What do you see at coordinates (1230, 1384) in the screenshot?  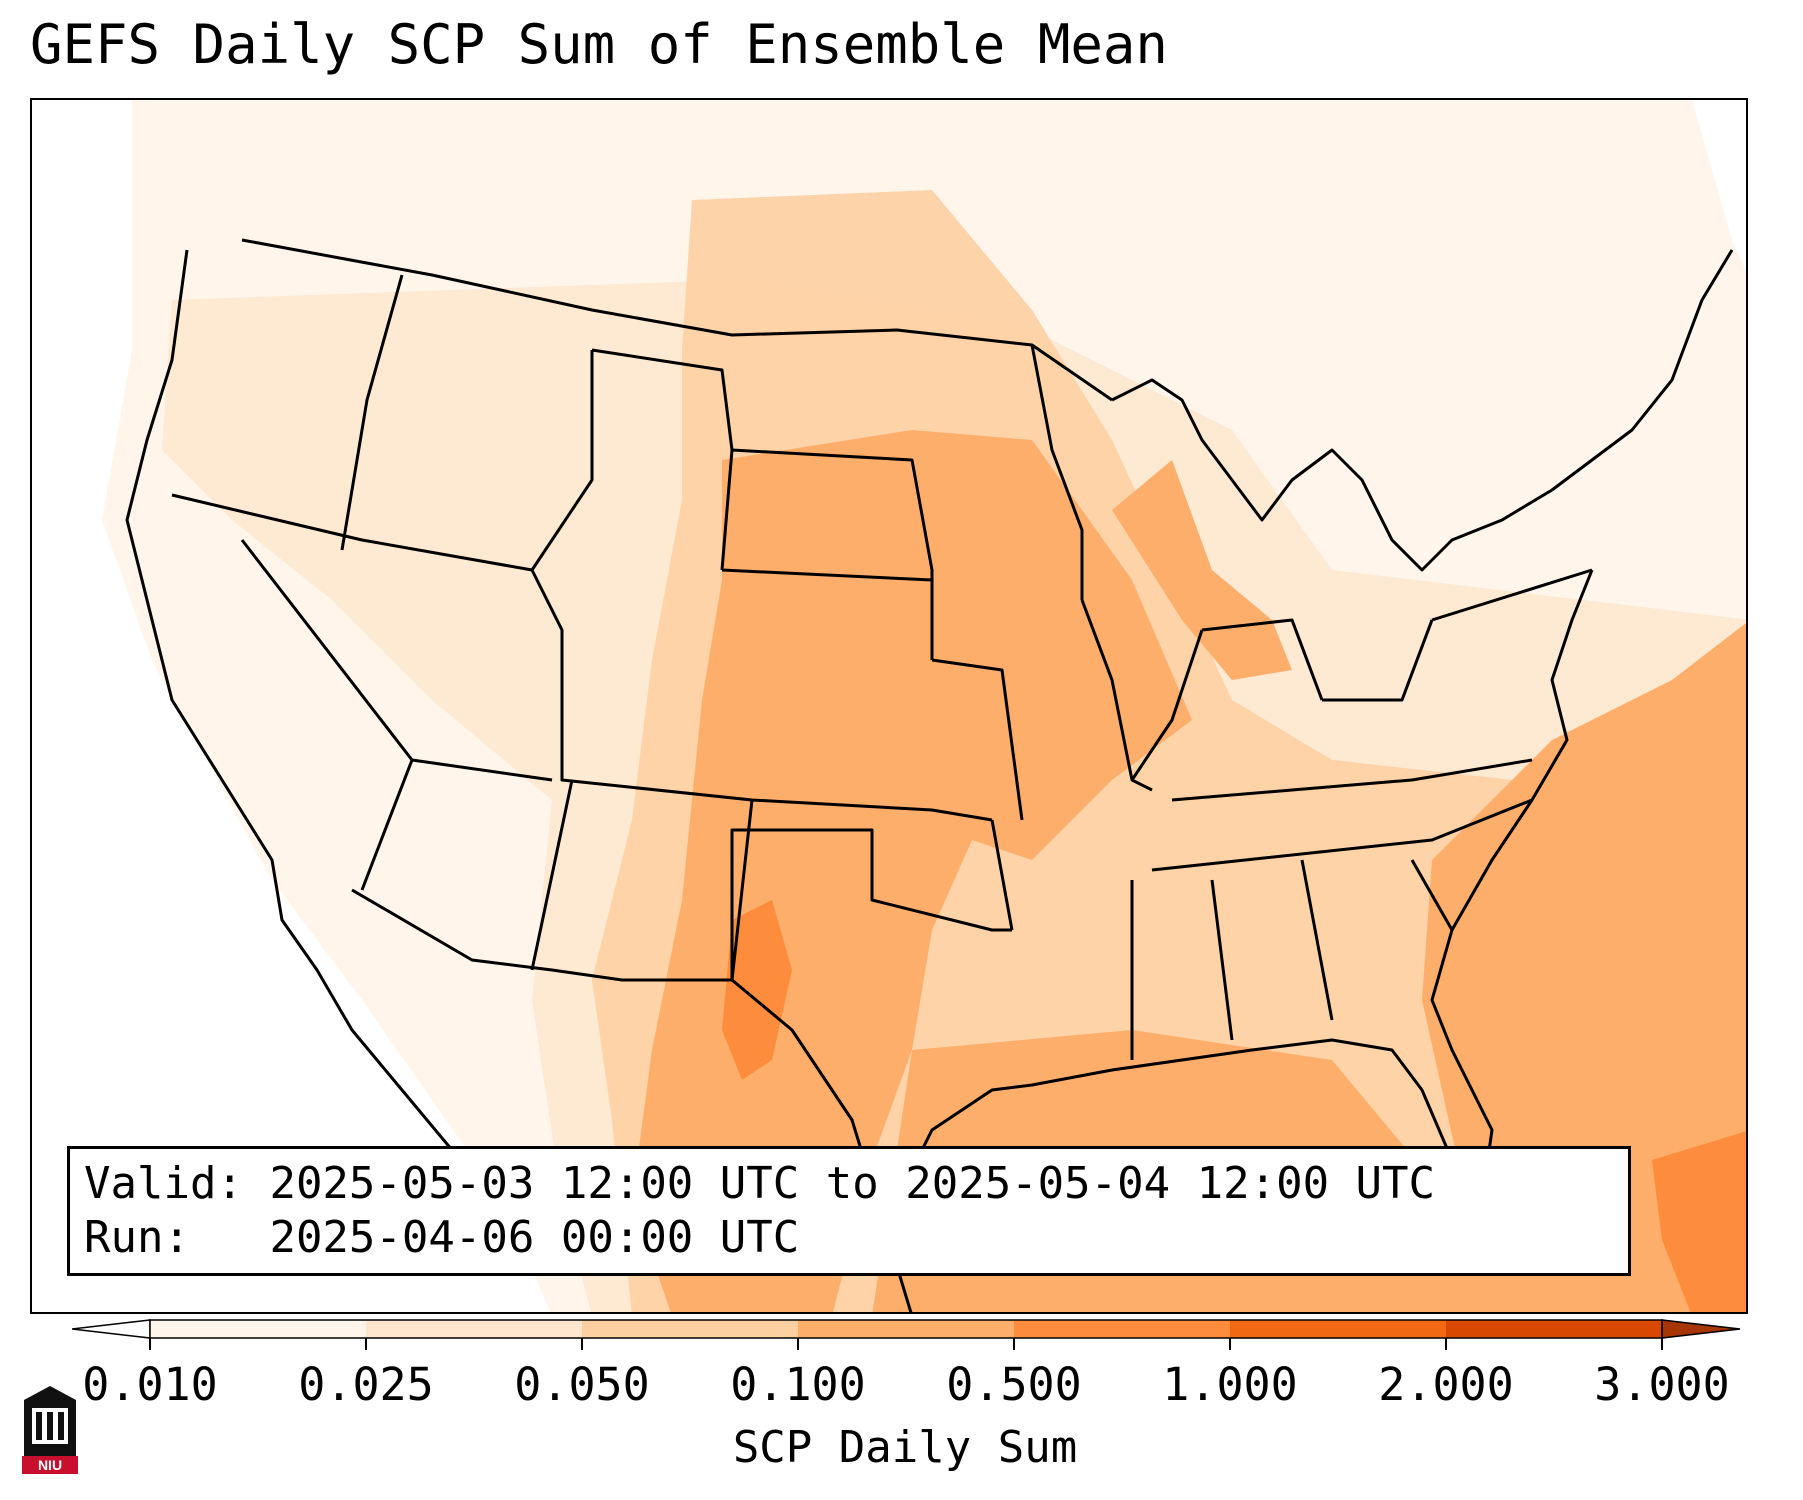 I see `colorbar-tick-label: 1.000` at bounding box center [1230, 1384].